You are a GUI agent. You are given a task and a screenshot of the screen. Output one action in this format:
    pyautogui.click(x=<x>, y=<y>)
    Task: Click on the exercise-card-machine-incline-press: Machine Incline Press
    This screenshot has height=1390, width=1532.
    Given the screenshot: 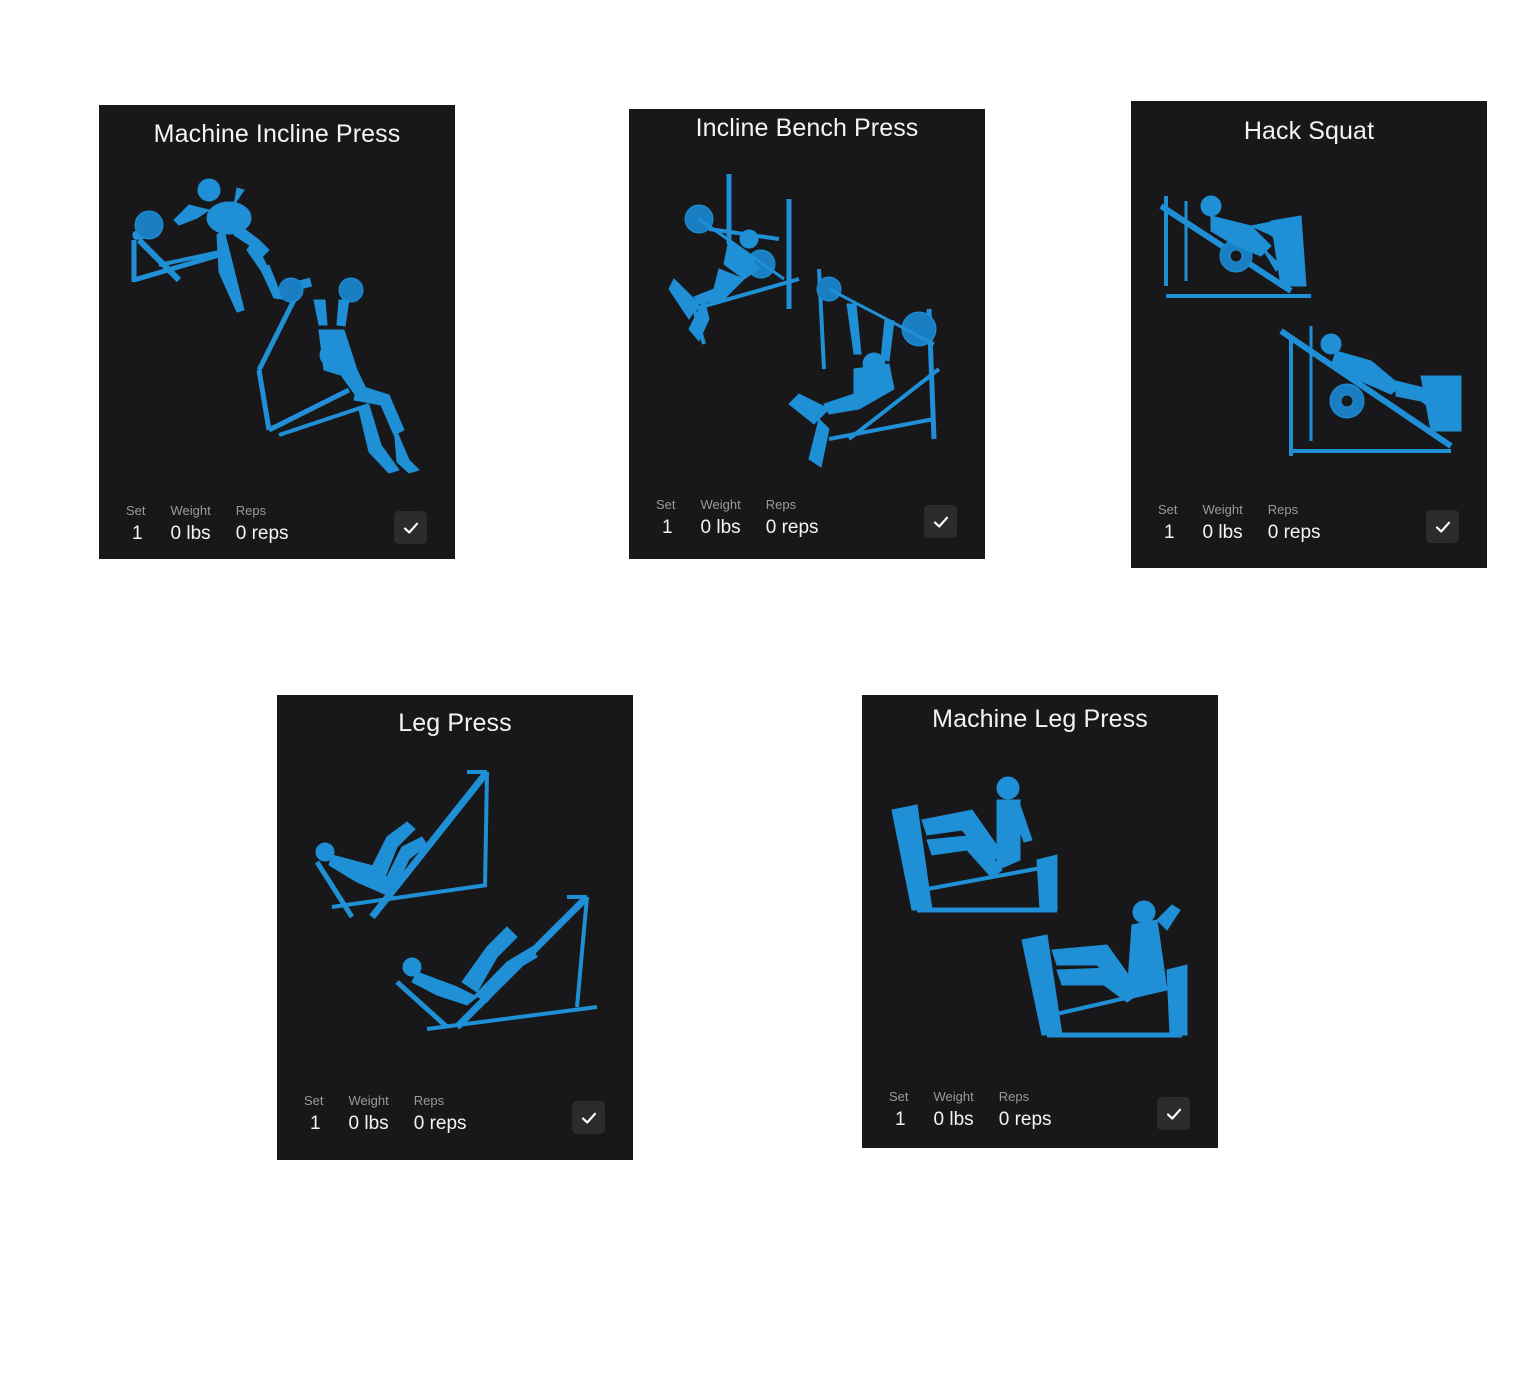 What is the action you would take?
    pyautogui.click(x=277, y=332)
    